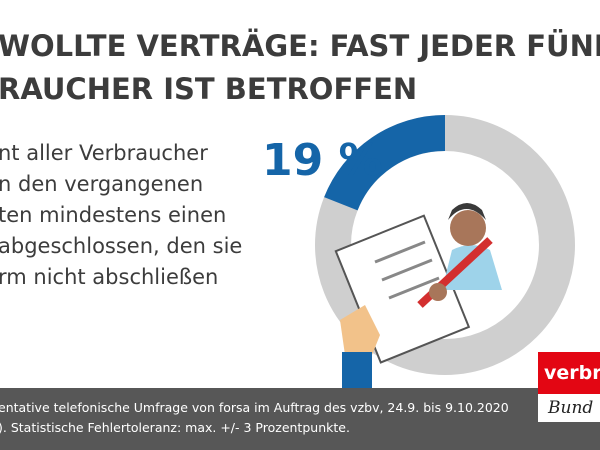  What do you see at coordinates (300, 419) in the screenshot?
I see `footer-band` at bounding box center [300, 419].